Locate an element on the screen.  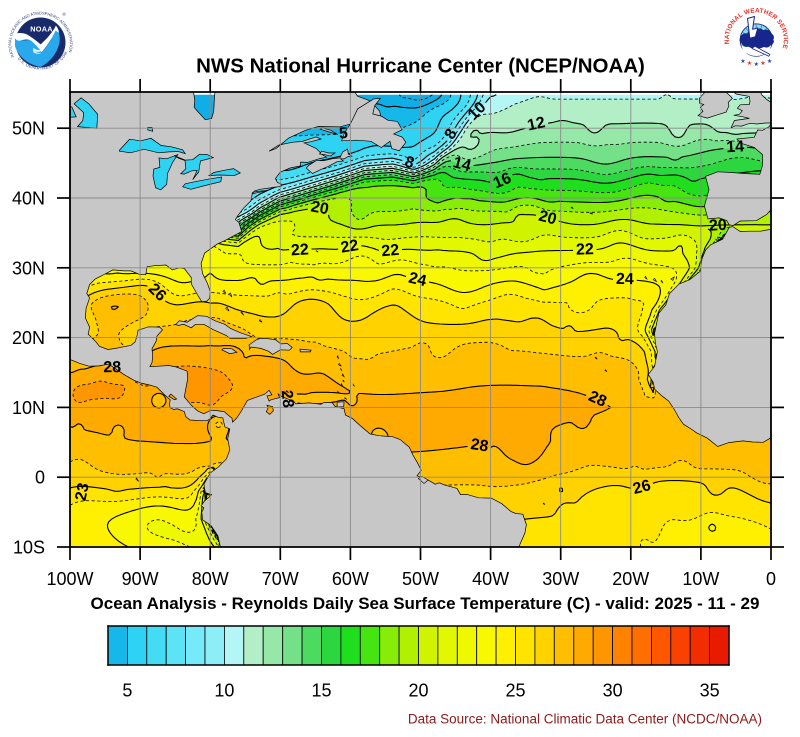
svg-text: 30 is located at coordinates (613, 691).